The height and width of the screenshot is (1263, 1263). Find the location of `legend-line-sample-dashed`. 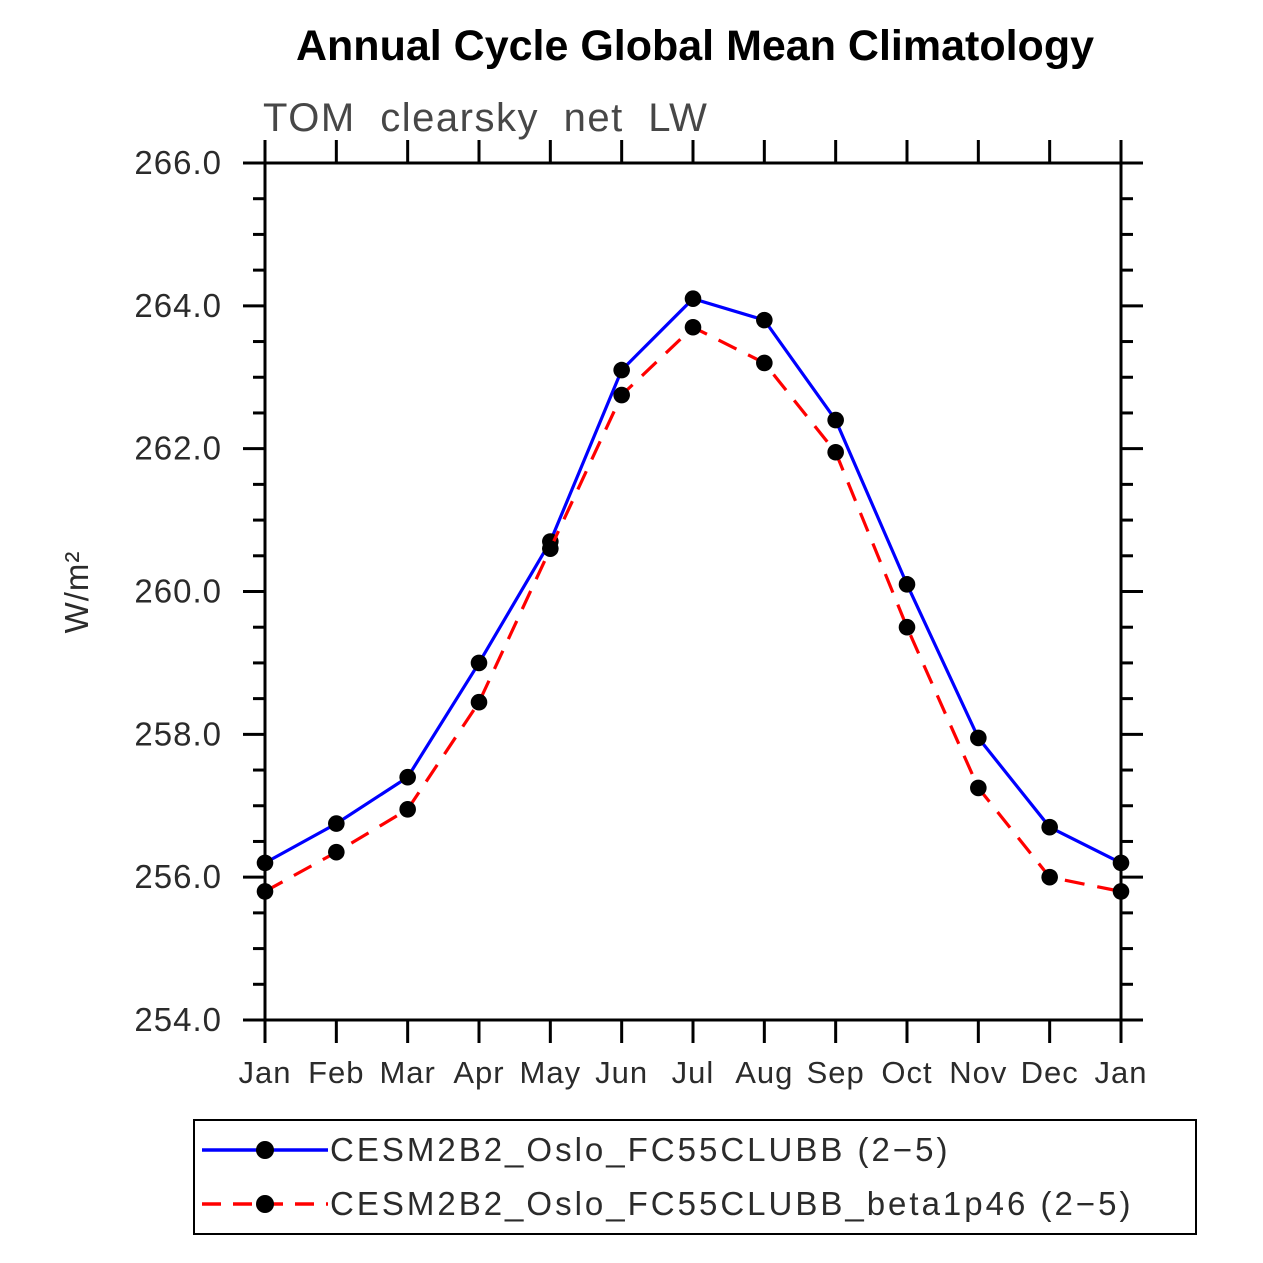

legend-line-sample-dashed is located at coordinates (265, 1203).